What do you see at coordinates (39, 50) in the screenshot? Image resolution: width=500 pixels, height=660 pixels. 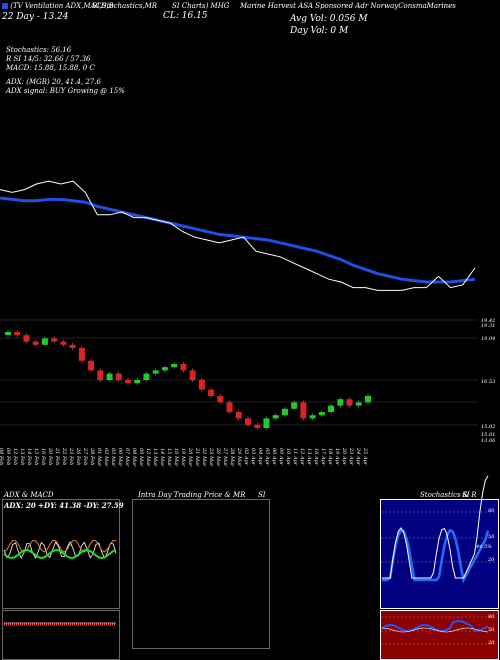 I see `stochastics-label: Stochastics: 56.16` at bounding box center [39, 50].